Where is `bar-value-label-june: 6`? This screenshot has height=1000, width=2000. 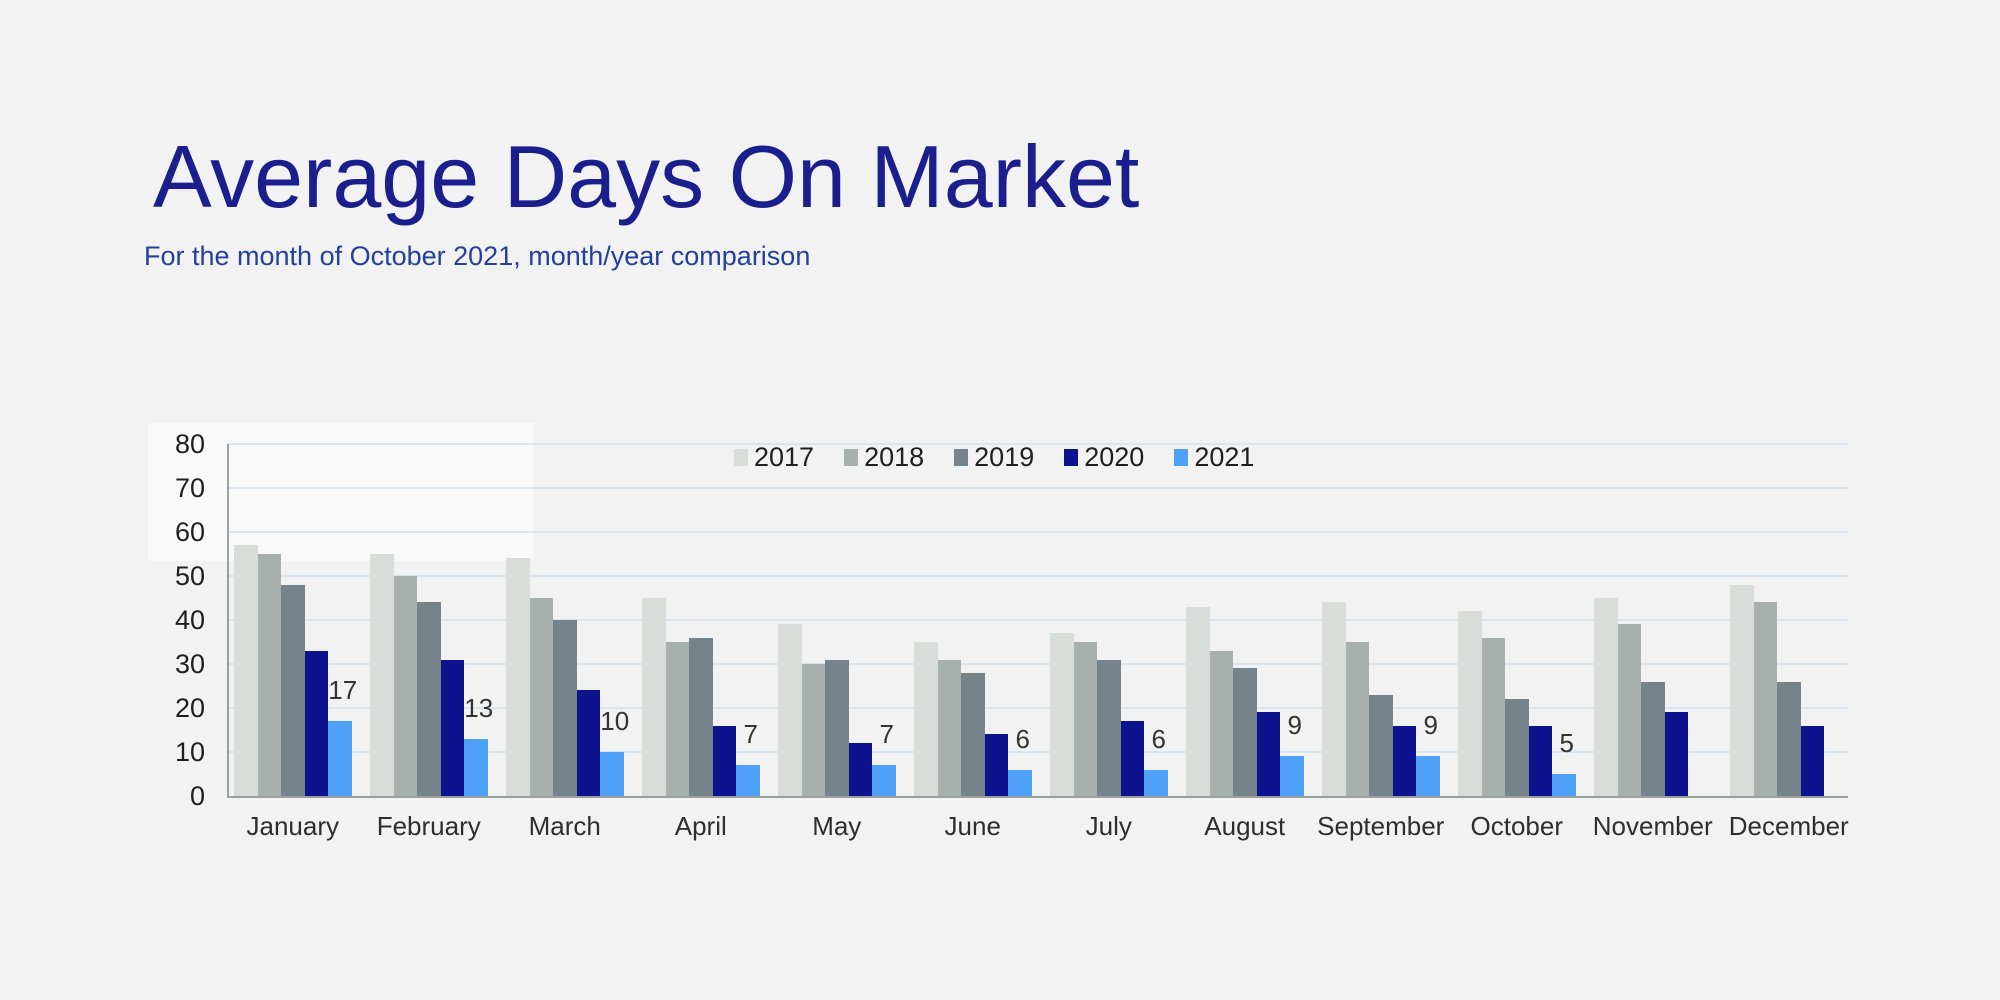 bar-value-label-june: 6 is located at coordinates (1022, 738).